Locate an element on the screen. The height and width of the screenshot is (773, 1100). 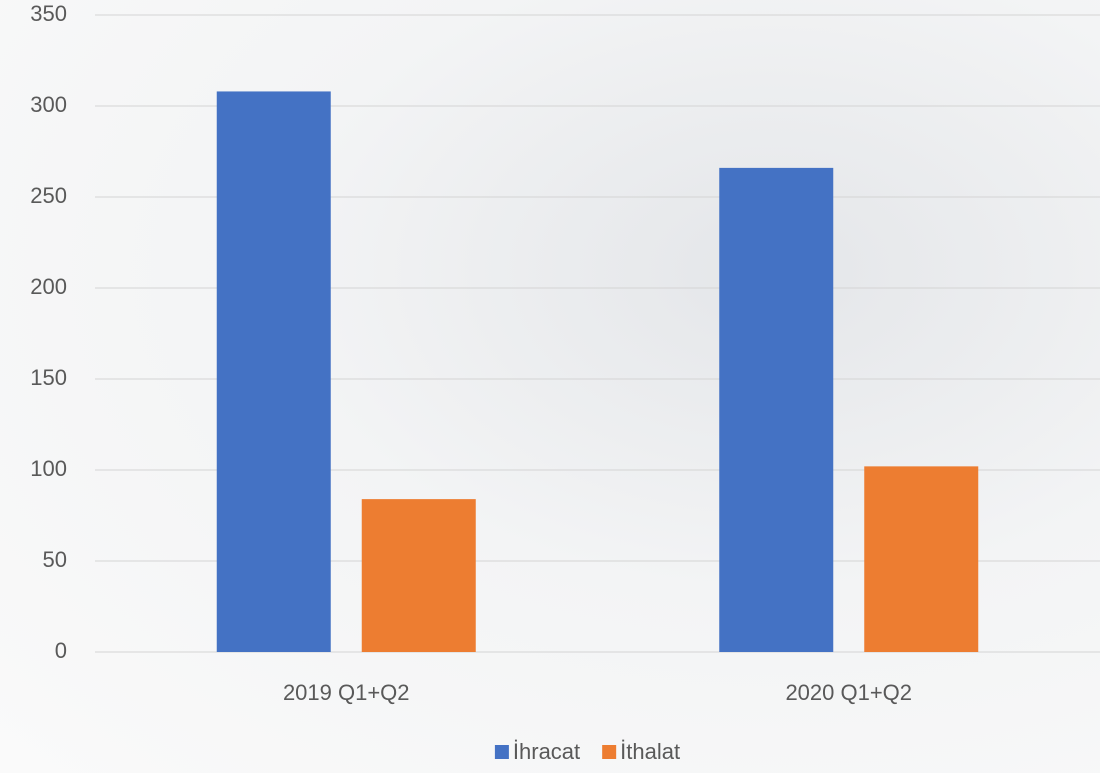
x-tick-label: 2019 Q1+Q2 is located at coordinates (346, 692).